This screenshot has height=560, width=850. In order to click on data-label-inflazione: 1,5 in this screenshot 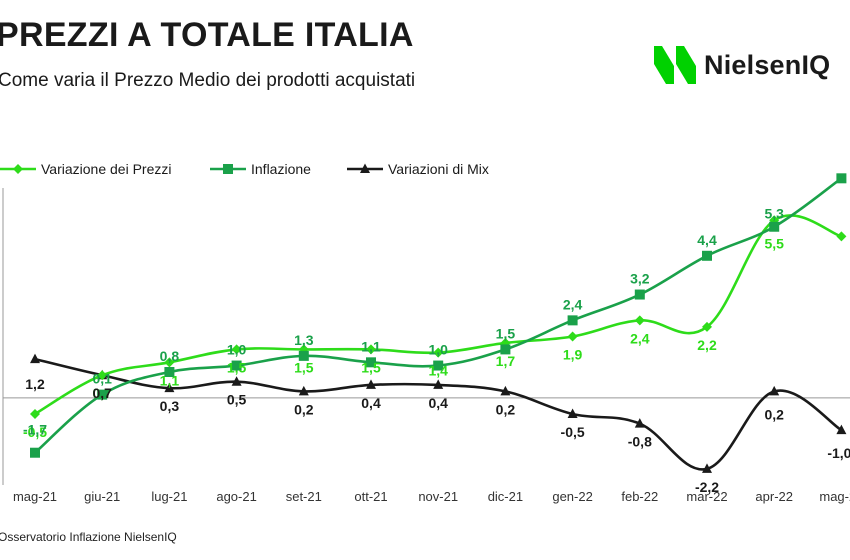, I will do `click(506, 333)`.